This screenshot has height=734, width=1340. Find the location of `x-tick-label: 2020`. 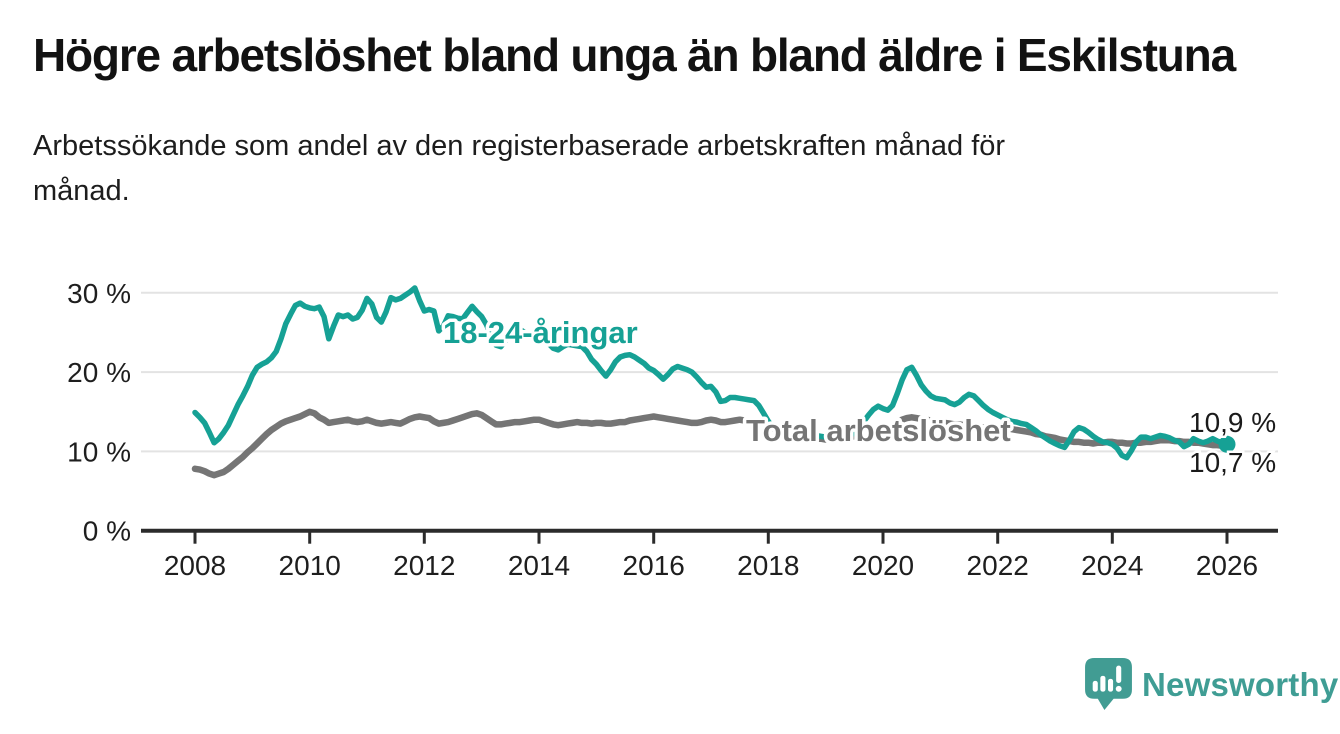

x-tick-label: 2020 is located at coordinates (883, 565).